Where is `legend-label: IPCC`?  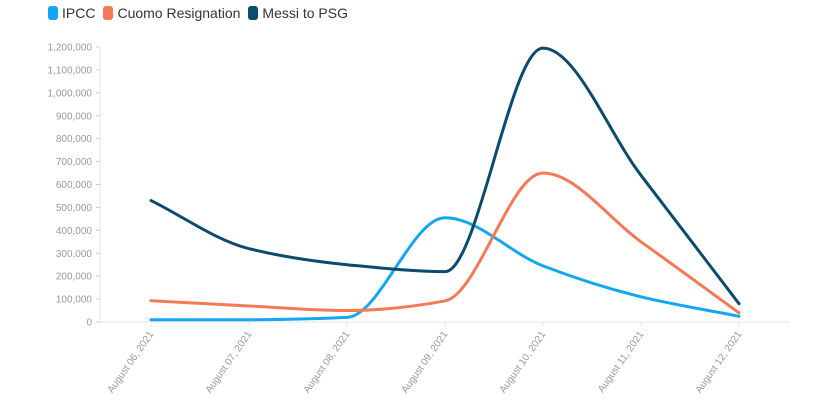
legend-label: IPCC is located at coordinates (79, 13).